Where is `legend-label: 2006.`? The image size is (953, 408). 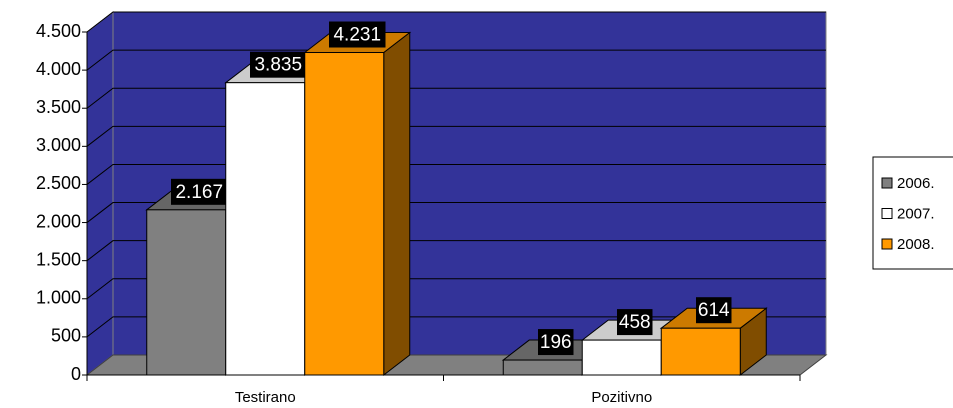
legend-label: 2006. is located at coordinates (916, 183).